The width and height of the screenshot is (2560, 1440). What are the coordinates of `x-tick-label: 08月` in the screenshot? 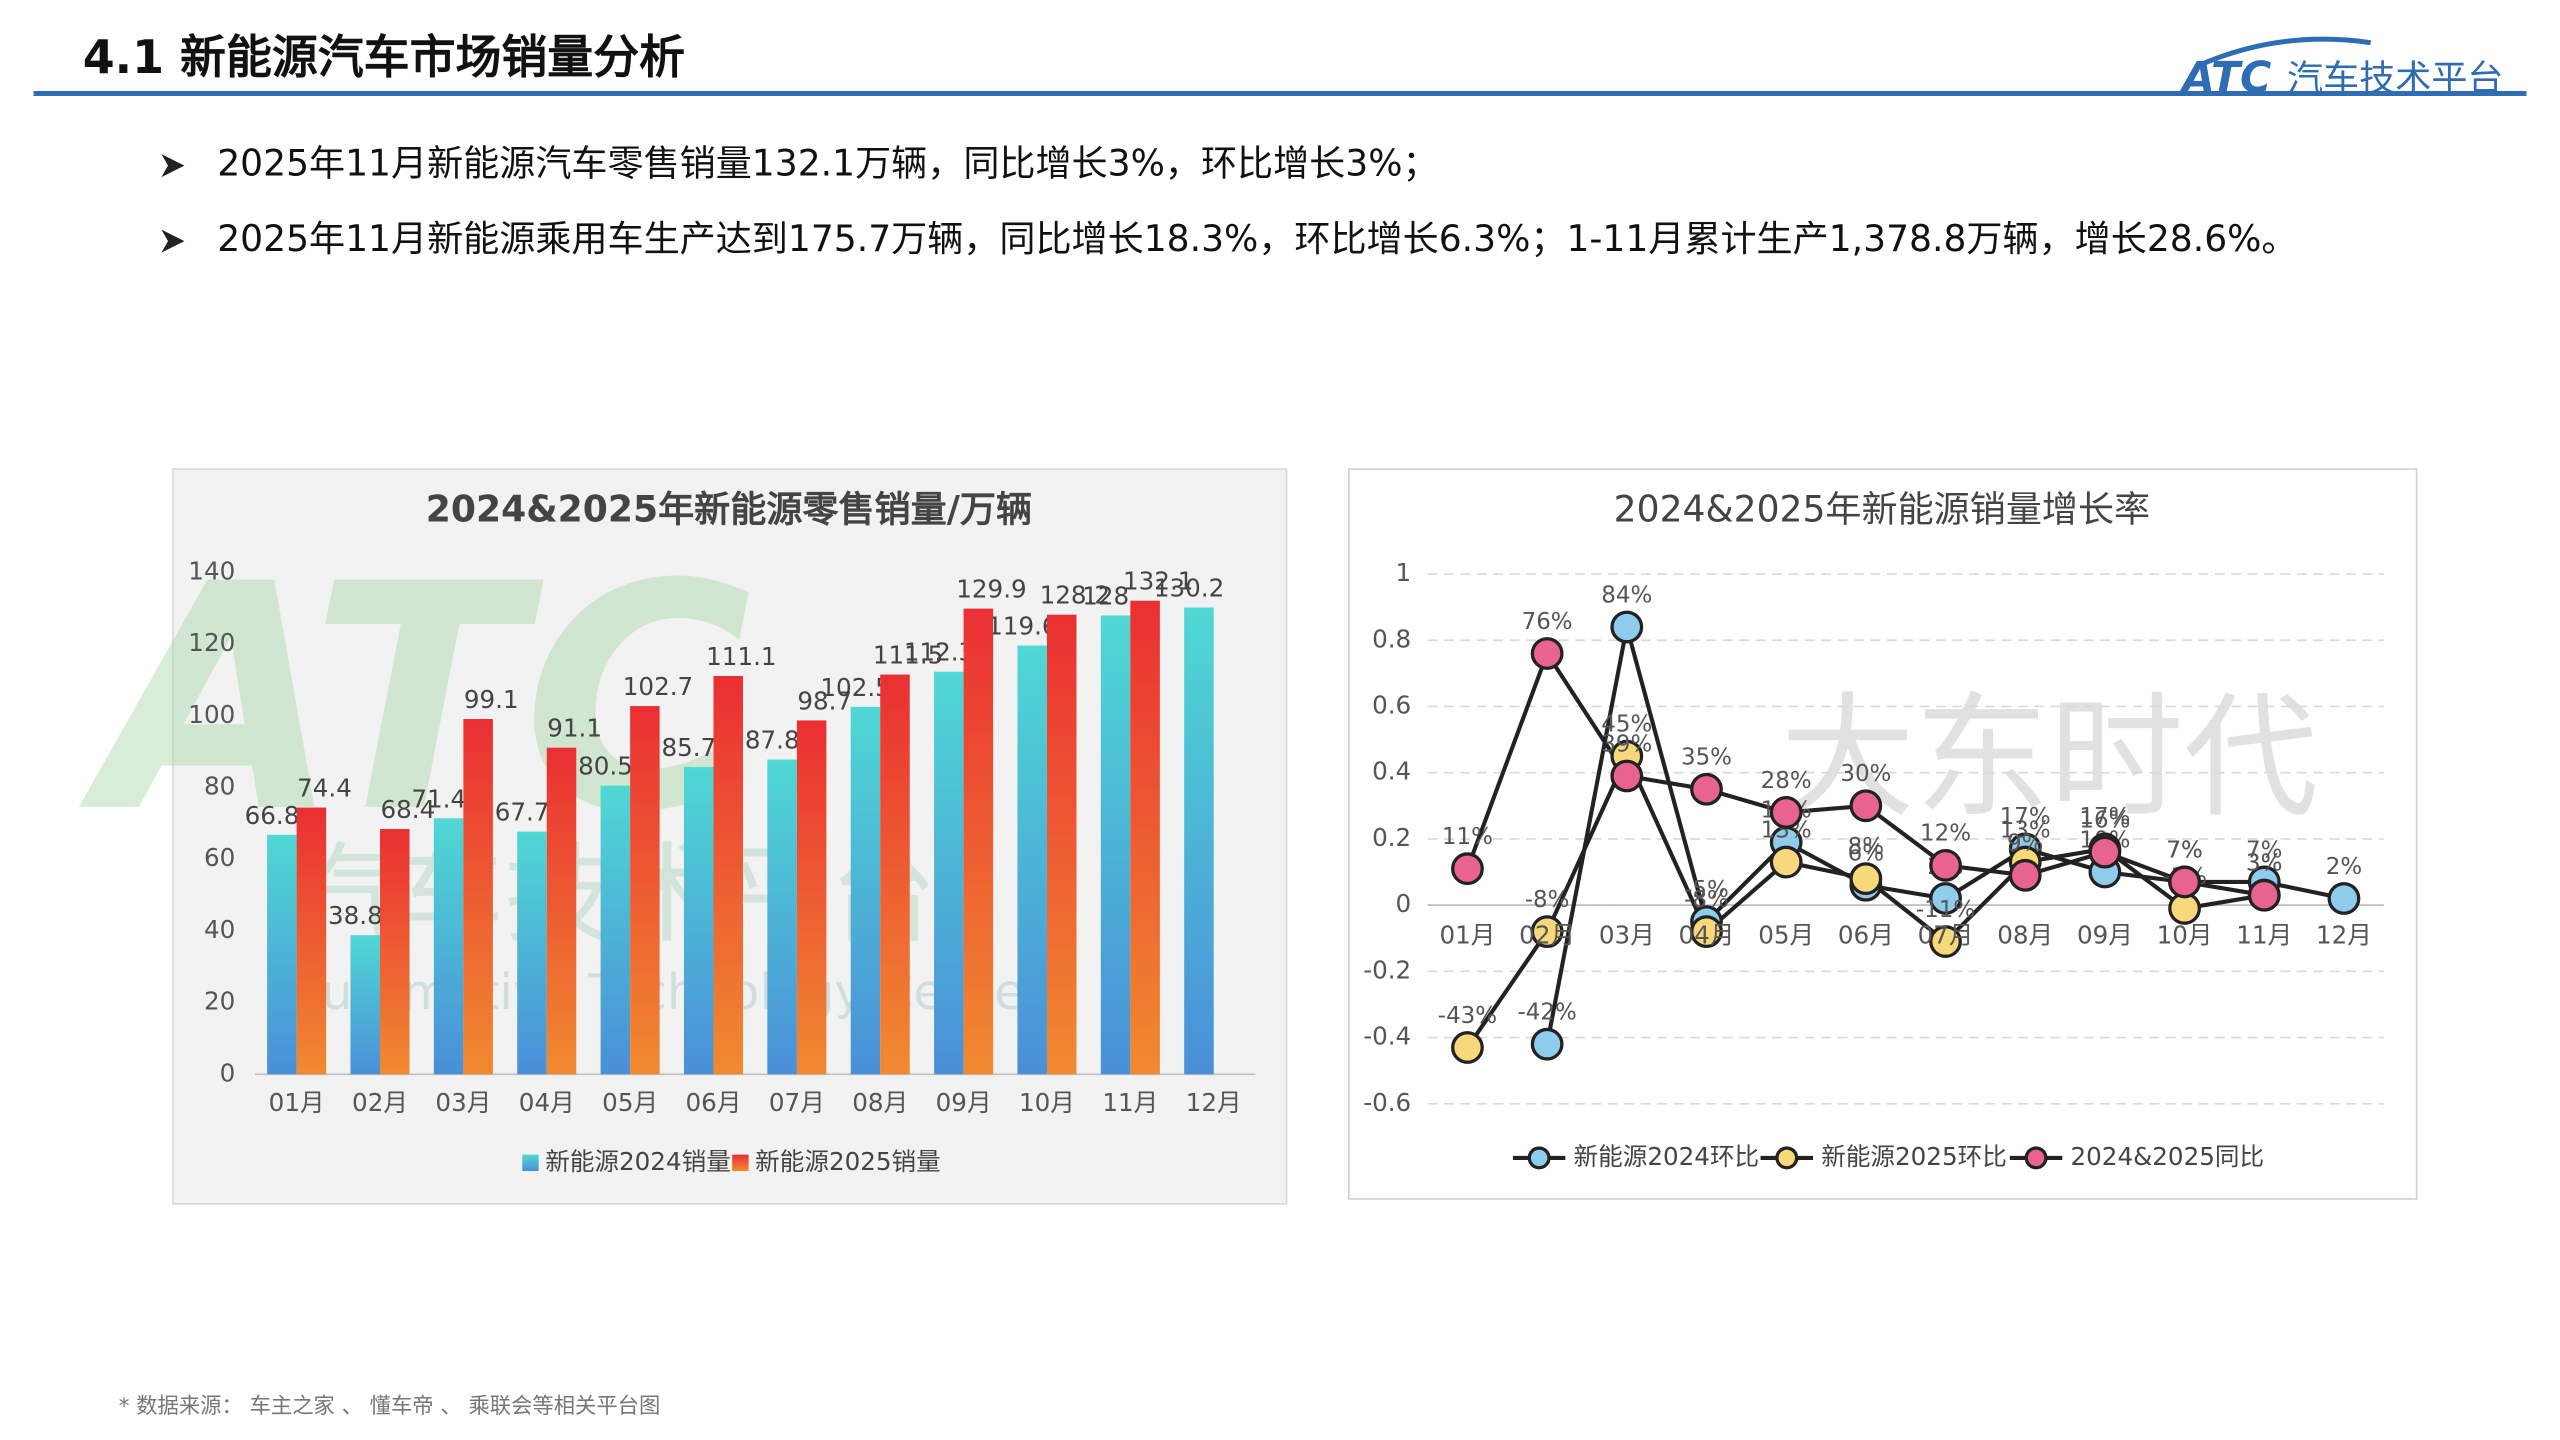 It's located at (2025, 934).